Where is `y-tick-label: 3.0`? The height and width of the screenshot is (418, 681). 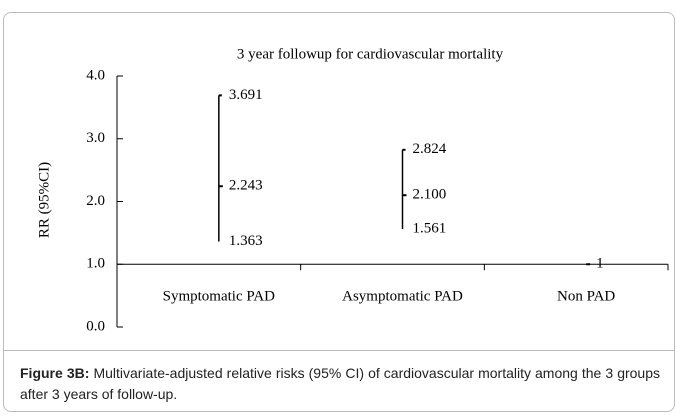 y-tick-label: 3.0 is located at coordinates (95, 138).